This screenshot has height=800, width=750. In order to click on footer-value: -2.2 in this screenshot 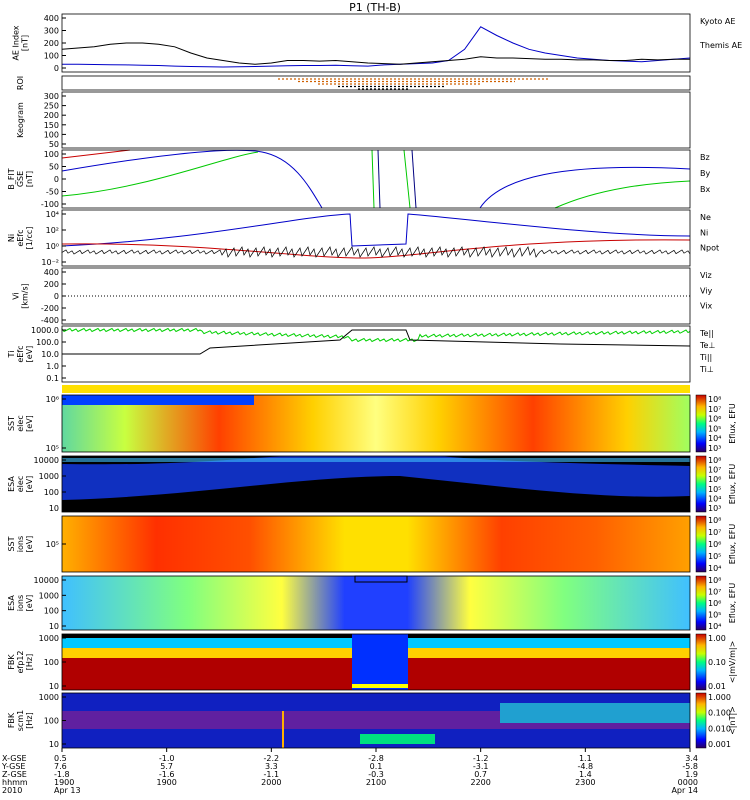, I will do `click(272, 758)`.